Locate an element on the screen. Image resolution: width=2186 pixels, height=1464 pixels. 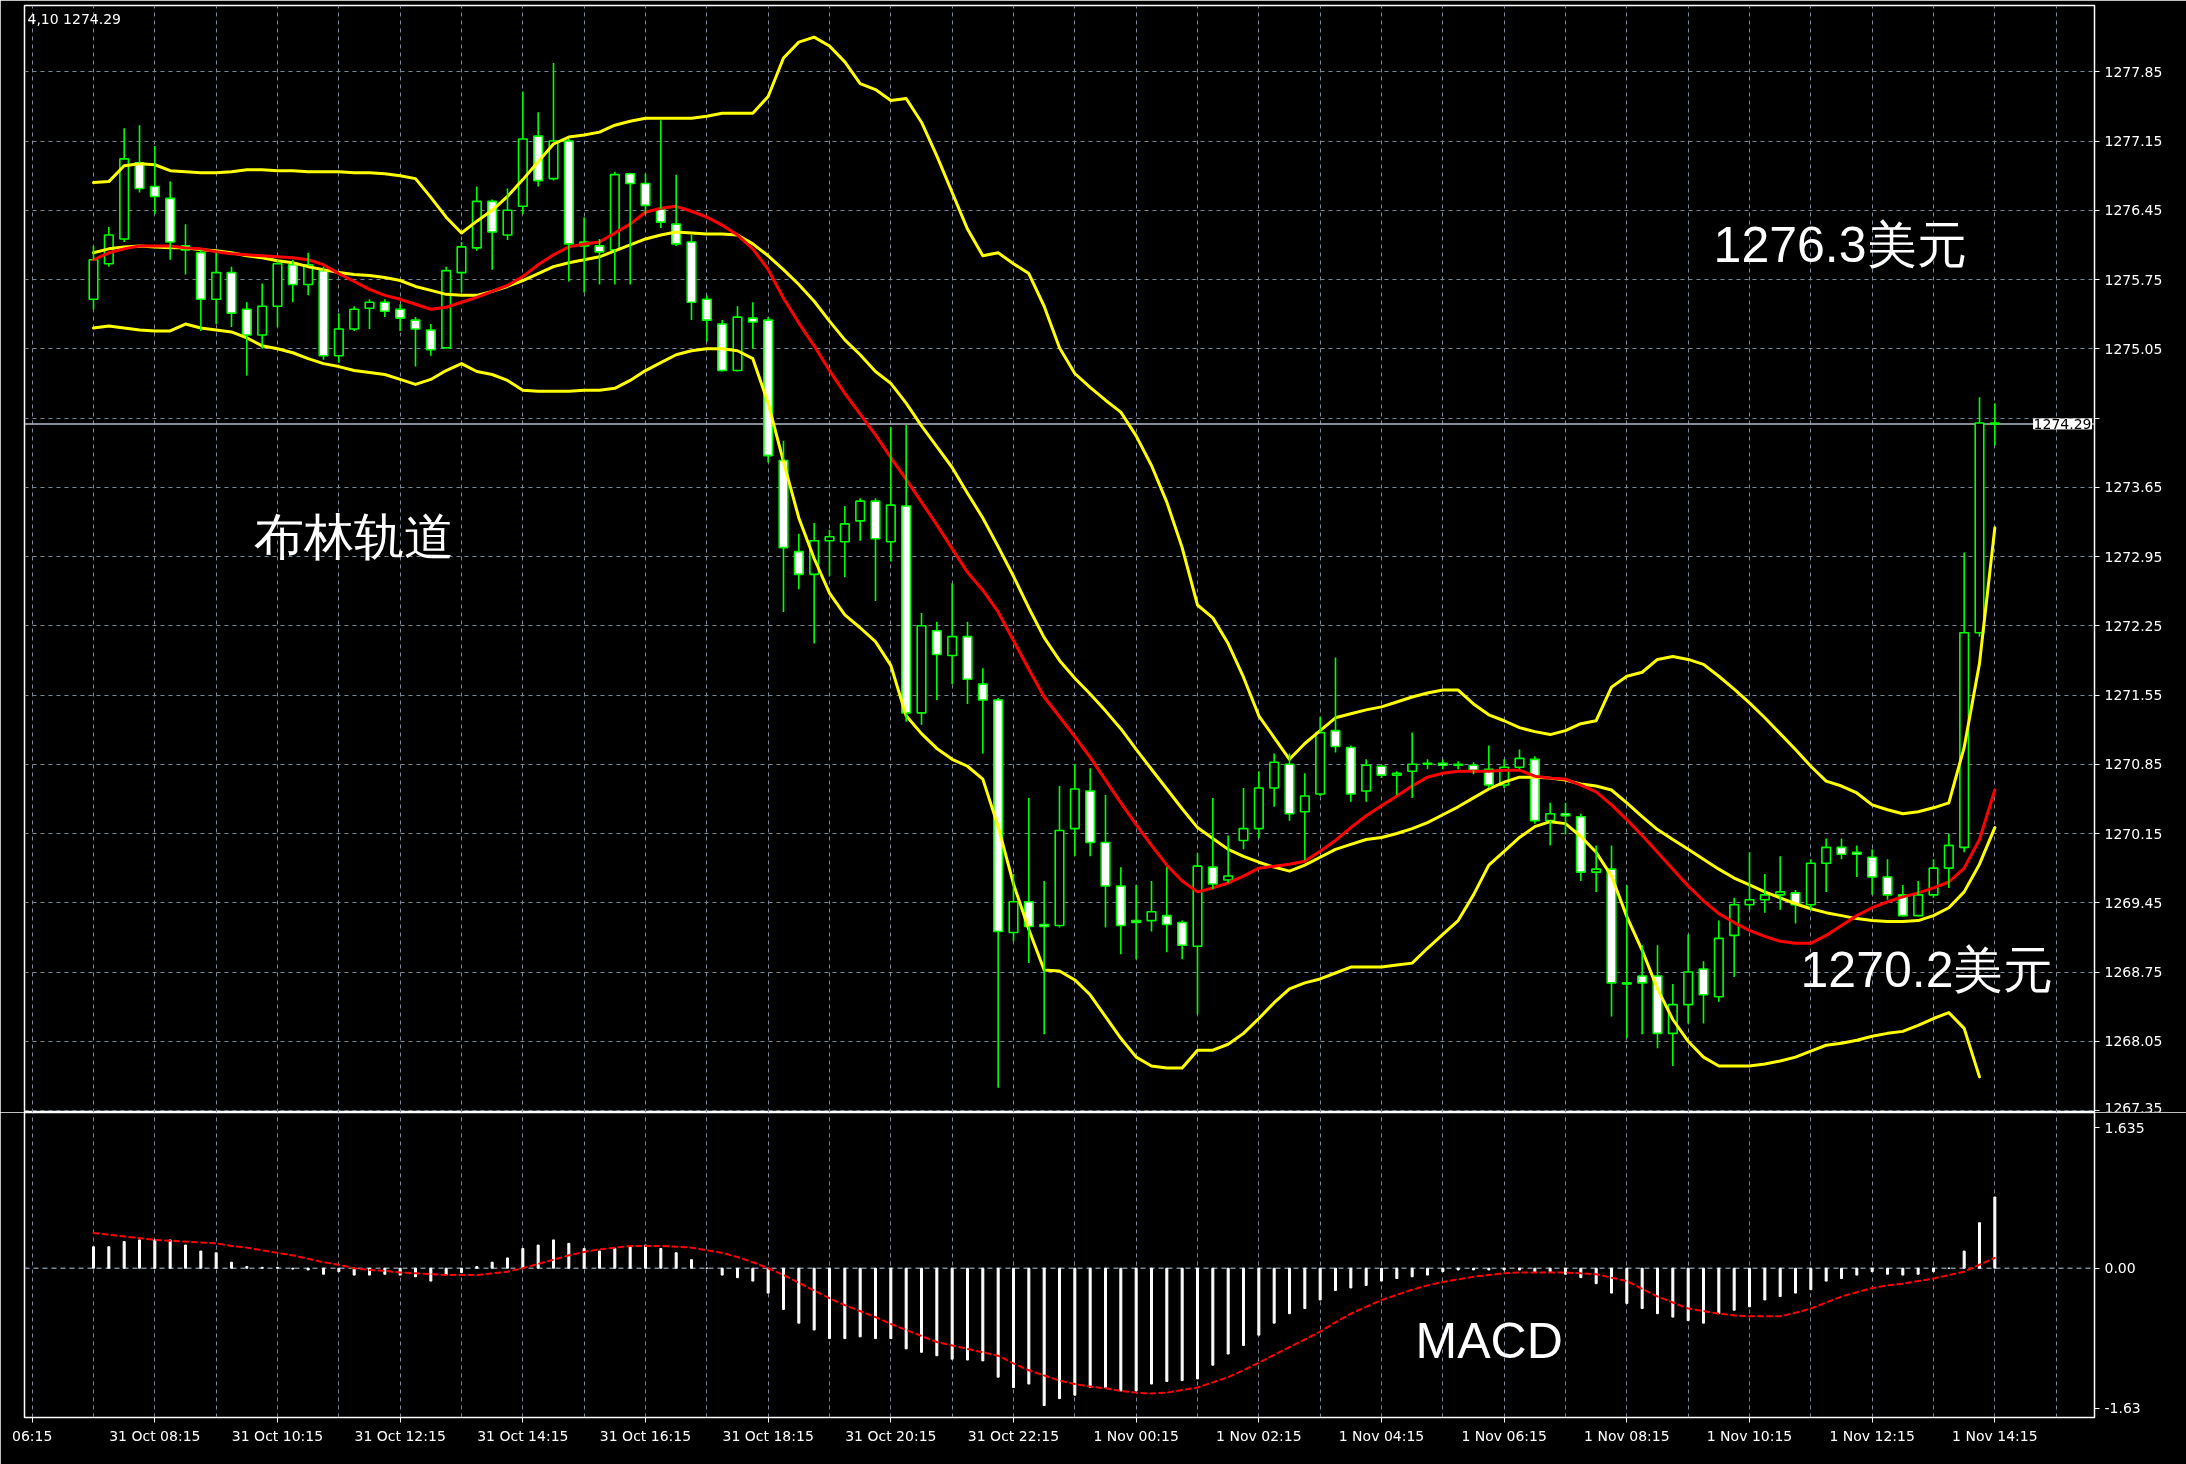
y-tick-label: 1273.65 is located at coordinates (2133, 487).